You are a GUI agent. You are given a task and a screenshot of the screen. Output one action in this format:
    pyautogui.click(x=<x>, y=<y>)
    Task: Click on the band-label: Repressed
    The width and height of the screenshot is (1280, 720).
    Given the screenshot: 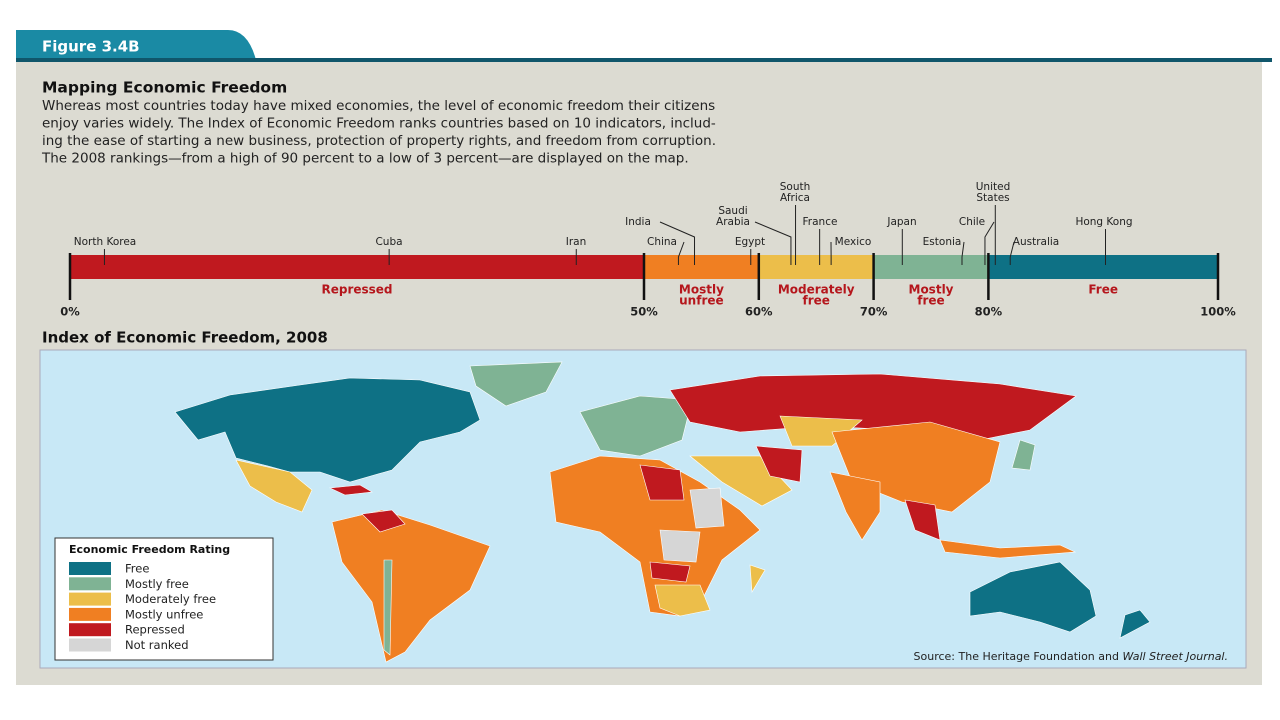 What is the action you would take?
    pyautogui.click(x=356, y=290)
    